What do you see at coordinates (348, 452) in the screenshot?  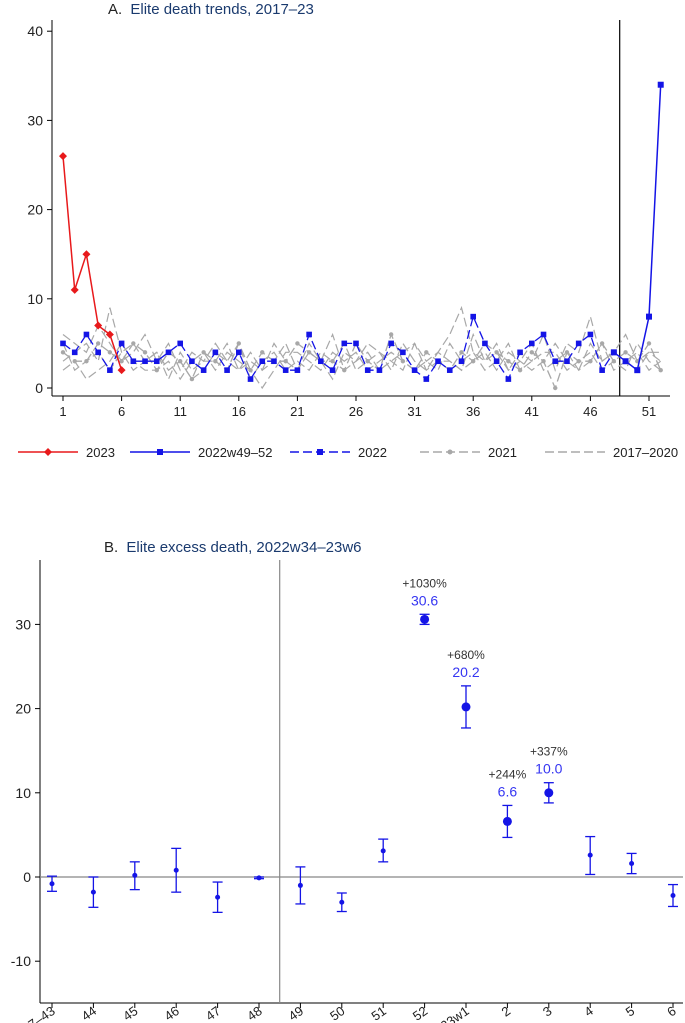 I see `panel-a-legend: 2023 2022w49–52 2022 2021 2017–2020` at bounding box center [348, 452].